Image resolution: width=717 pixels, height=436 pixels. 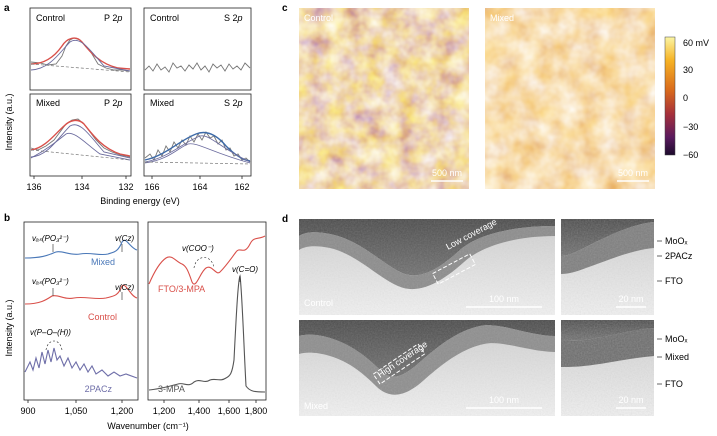 What do you see at coordinates (570, 98) in the screenshot?
I see `afm-mixed-image: Mixed 500 nm` at bounding box center [570, 98].